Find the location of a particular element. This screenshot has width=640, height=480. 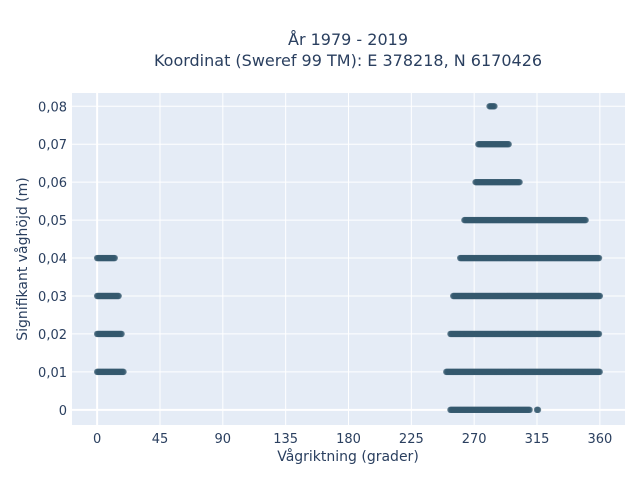

x-axis-ticks: 0 45 90 135 180 225 270 315 360 is located at coordinates (352, 439).